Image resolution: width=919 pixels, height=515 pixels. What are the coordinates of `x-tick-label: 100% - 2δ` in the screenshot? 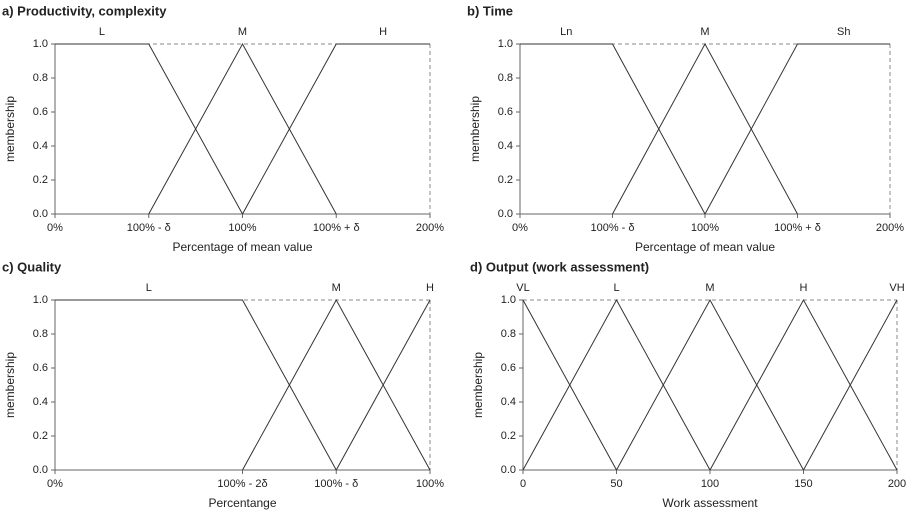 It's located at (242, 484).